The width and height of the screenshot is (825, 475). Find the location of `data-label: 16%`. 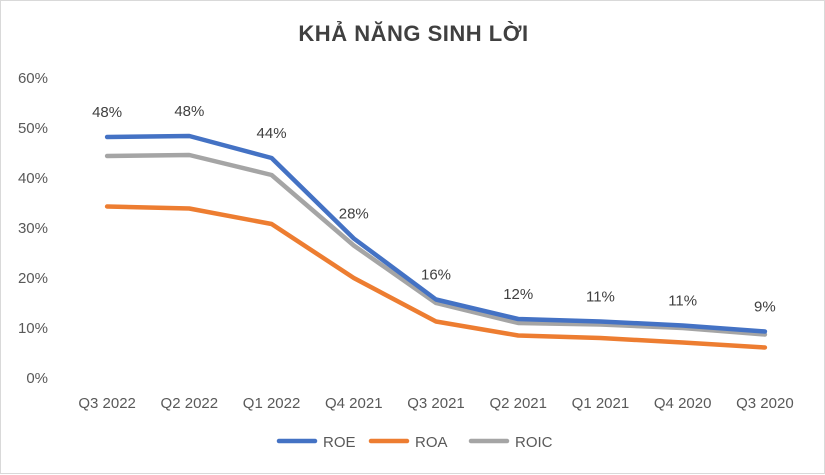

data-label: 16% is located at coordinates (436, 275).